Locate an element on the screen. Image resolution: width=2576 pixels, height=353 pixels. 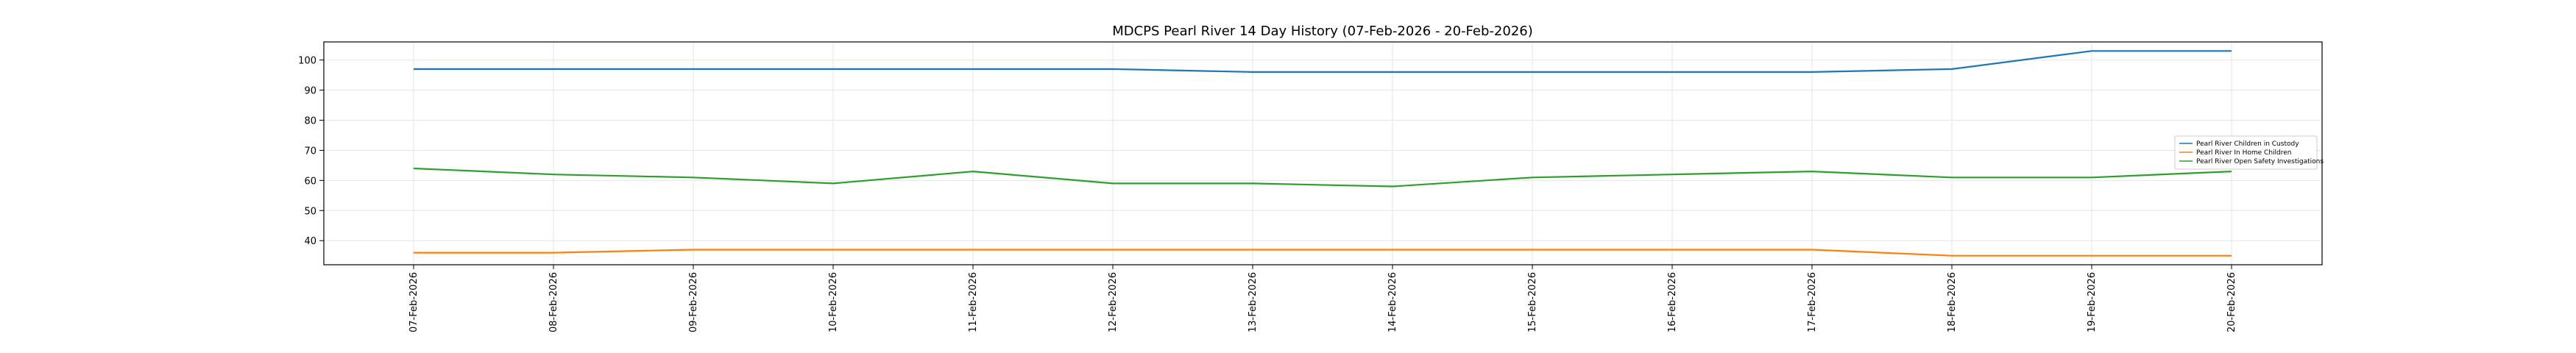
x-tick-label: 11-Feb-2026 is located at coordinates (974, 302).